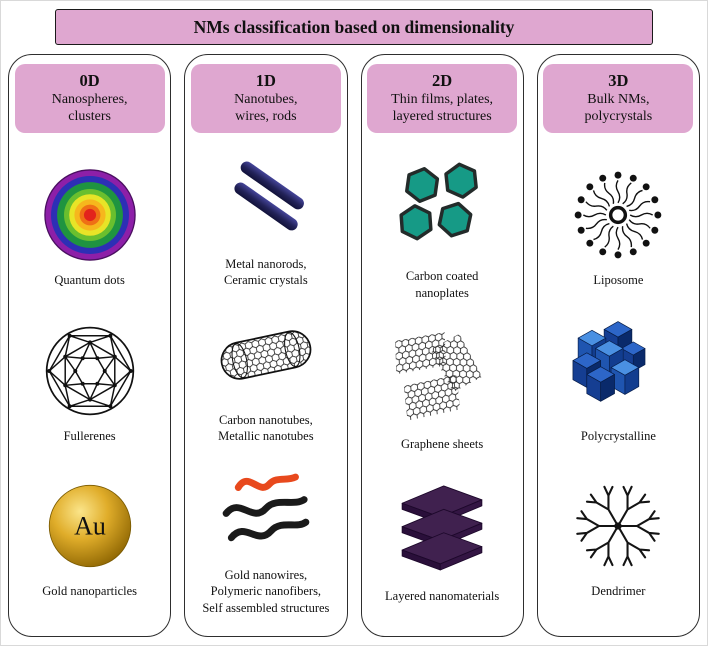 This screenshot has height=646, width=708. Describe the element at coordinates (618, 526) in the screenshot. I see `dendrimer-icon` at that location.